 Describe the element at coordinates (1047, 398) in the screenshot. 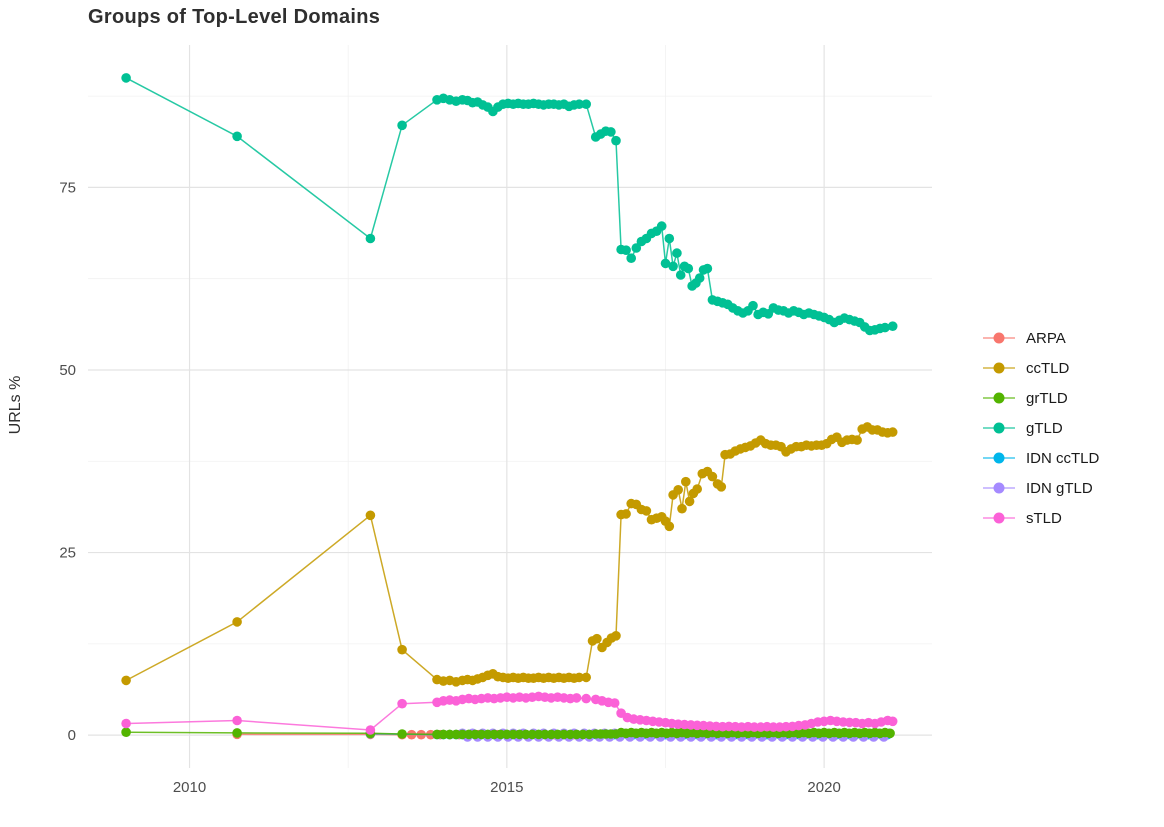

I see `legend-label: grTLD` at that location.